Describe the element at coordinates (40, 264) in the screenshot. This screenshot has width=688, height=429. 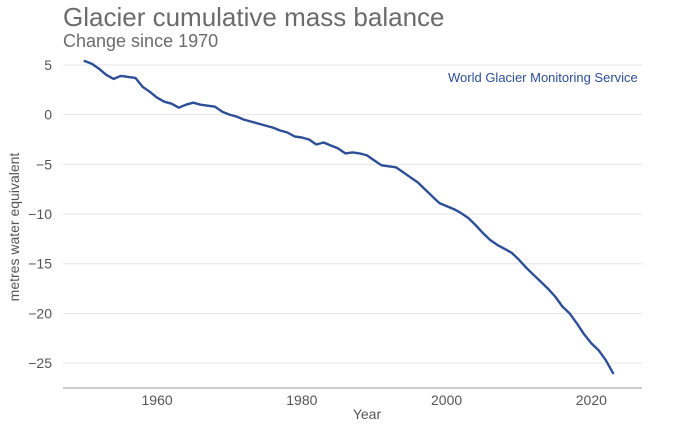
I see `y-tick-label: −15` at that location.